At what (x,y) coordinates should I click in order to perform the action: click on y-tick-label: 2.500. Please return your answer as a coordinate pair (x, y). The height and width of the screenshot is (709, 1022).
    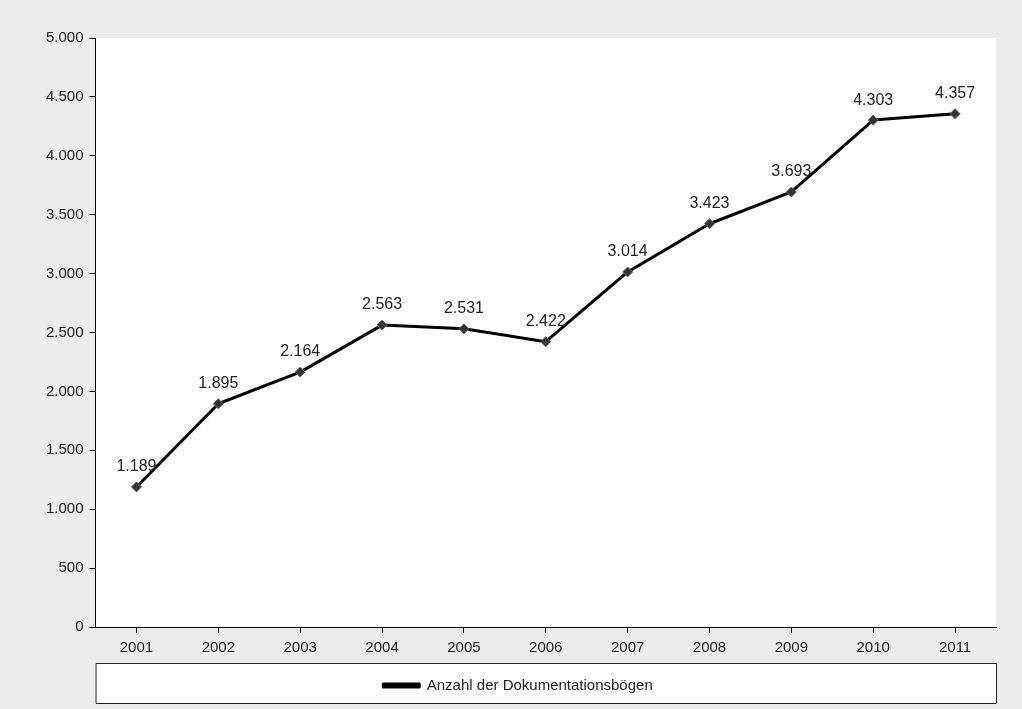
    Looking at the image, I should click on (64, 331).